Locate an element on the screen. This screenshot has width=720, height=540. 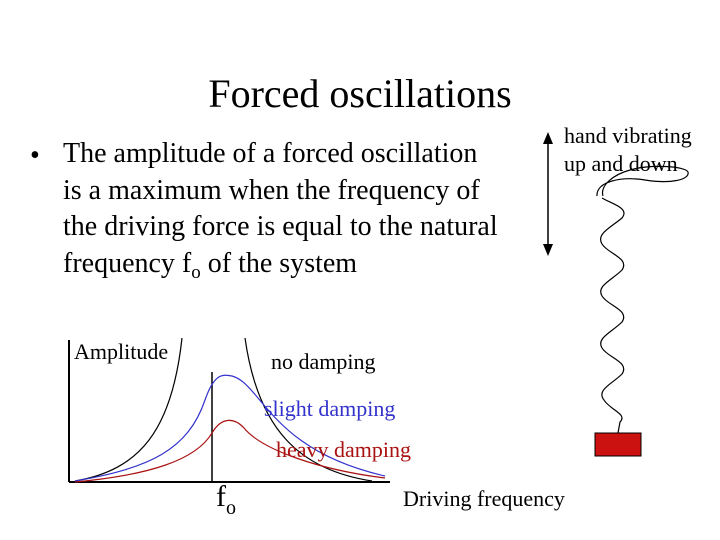
natural-frequency-label: fo is located at coordinates (226, 499).